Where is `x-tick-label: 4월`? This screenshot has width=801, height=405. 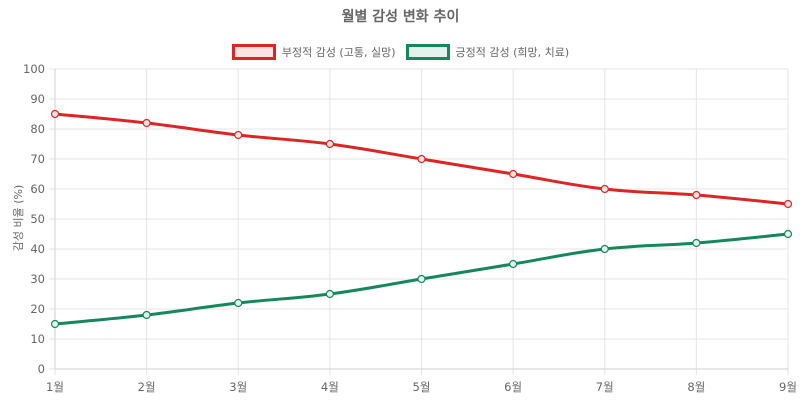
x-tick-label: 4월 is located at coordinates (330, 387).